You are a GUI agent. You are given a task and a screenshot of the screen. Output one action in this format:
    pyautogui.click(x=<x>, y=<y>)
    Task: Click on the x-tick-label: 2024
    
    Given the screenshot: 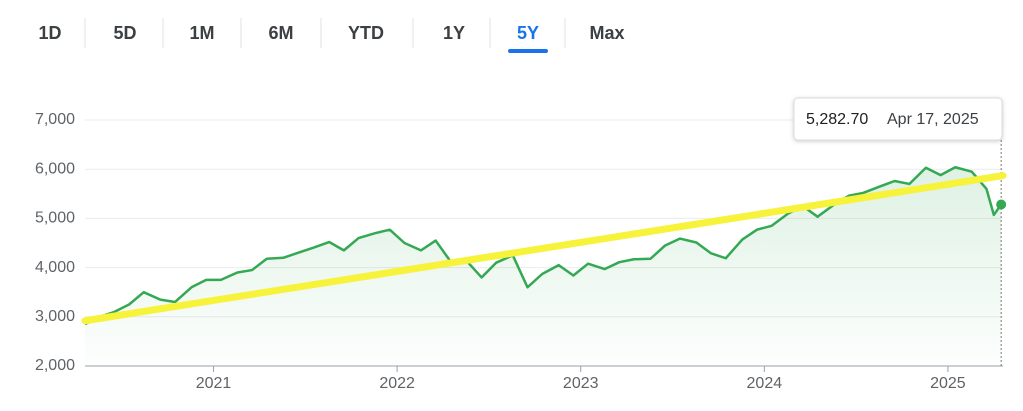 What is the action you would take?
    pyautogui.click(x=765, y=383)
    